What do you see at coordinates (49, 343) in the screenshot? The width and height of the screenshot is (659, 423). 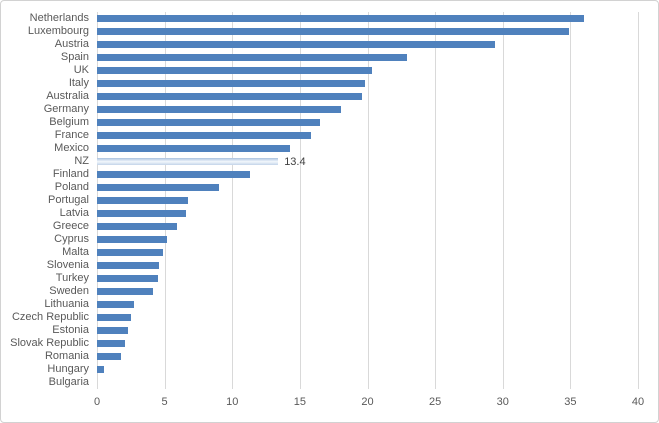 I see `category-label: Slovak Republic` at bounding box center [49, 343].